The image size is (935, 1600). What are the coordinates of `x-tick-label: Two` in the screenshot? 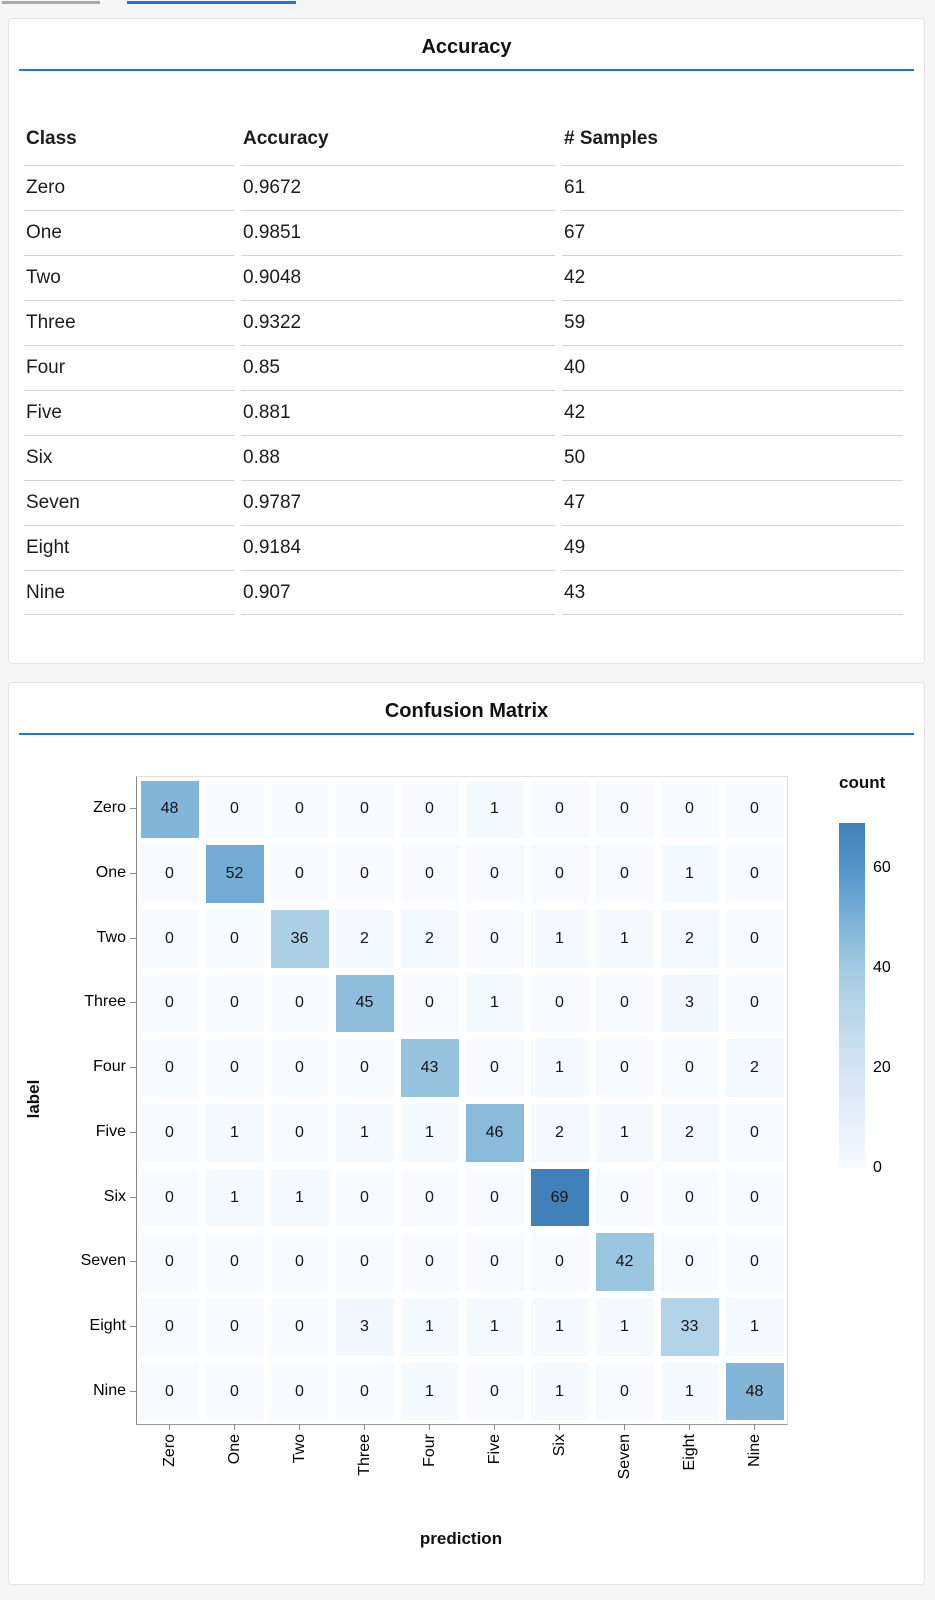 It's located at (299, 1449).